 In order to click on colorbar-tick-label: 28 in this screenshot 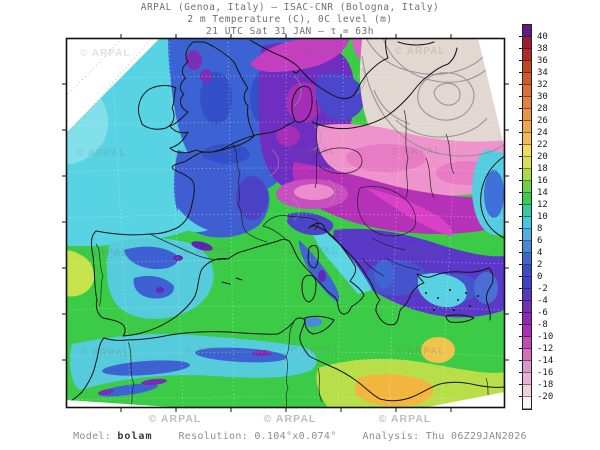, I will do `click(542, 109)`.